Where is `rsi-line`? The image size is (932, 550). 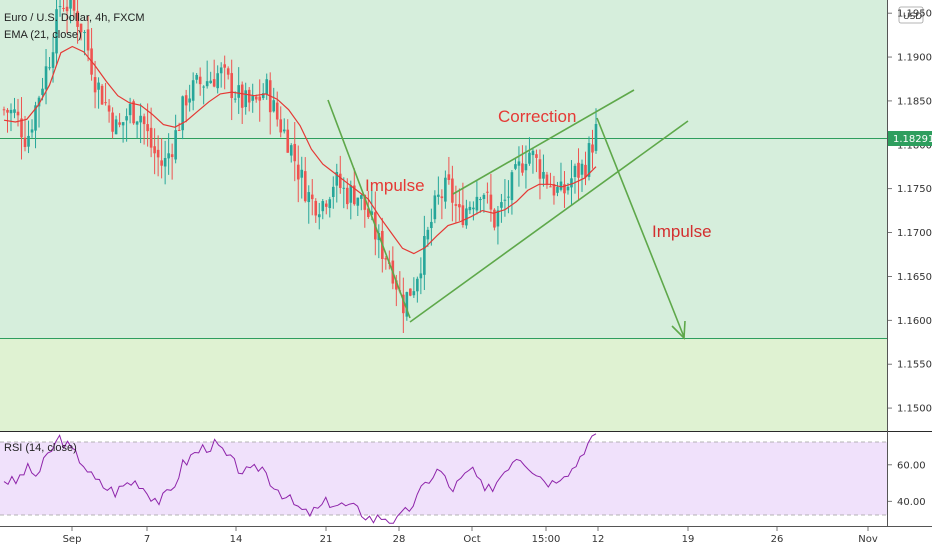
rsi-line is located at coordinates (300, 478).